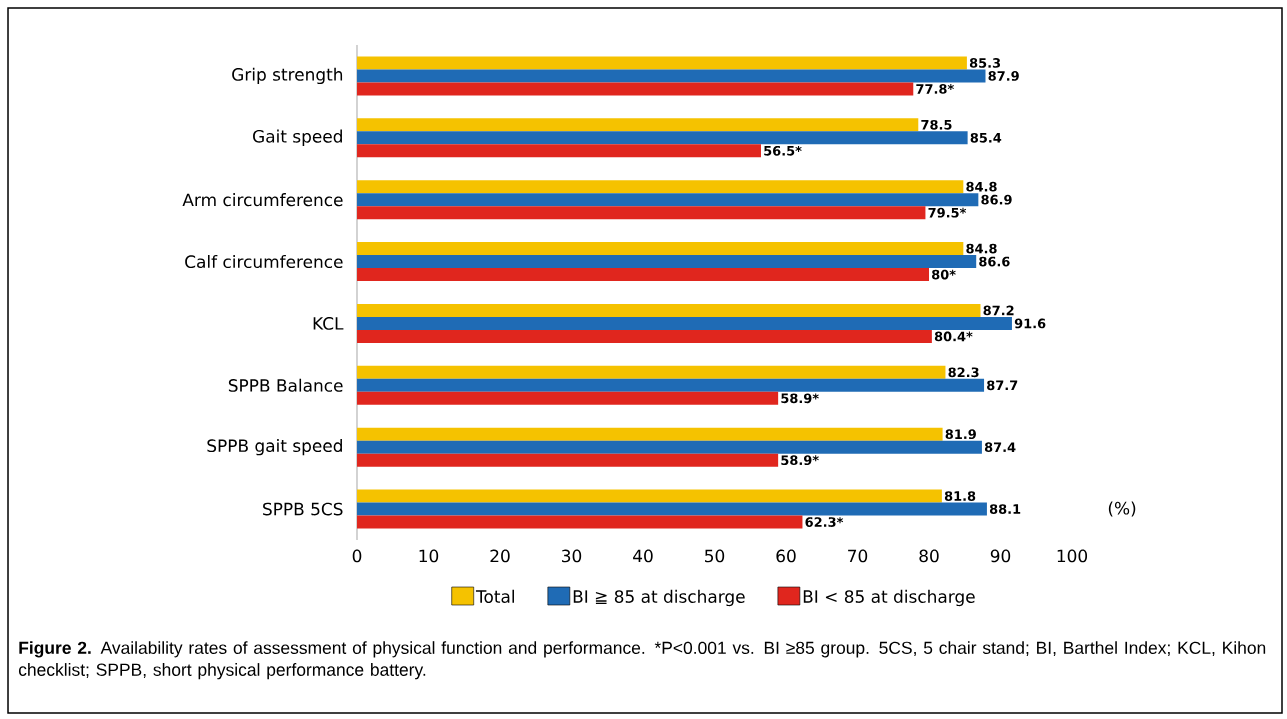 The height and width of the screenshot is (719, 1287). Describe the element at coordinates (1000, 447) in the screenshot. I see `data-label: 87.4` at that location.